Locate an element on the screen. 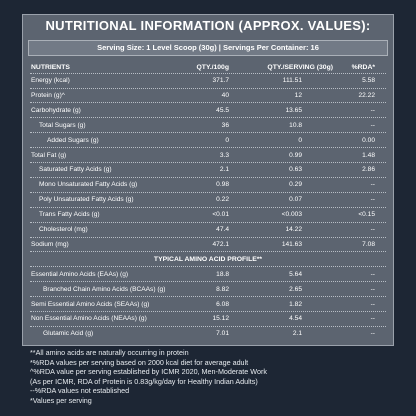 This screenshot has width=416, height=416. value: 40 is located at coordinates (225, 95).